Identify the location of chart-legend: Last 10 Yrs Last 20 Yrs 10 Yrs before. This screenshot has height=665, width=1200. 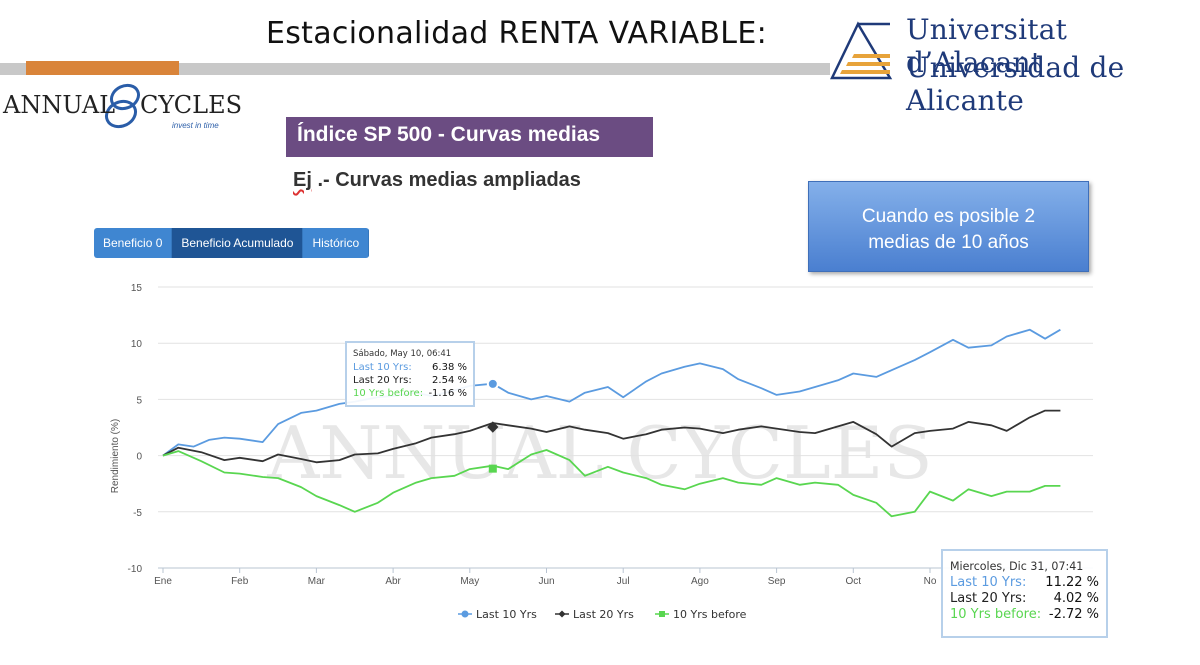
(602, 614).